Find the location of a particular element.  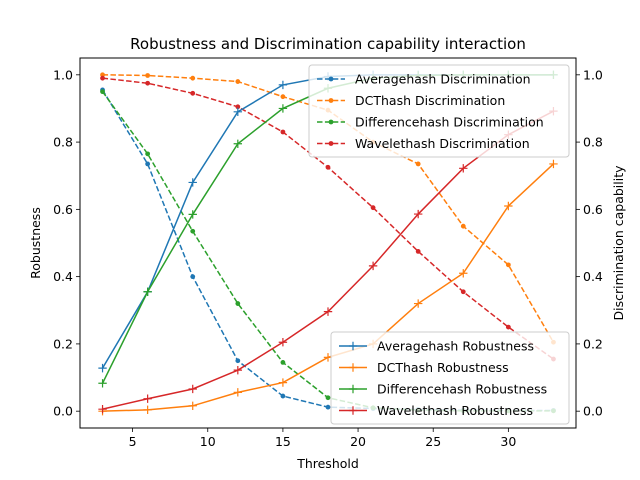

wavelethash-discrimination-legend-marker is located at coordinates (331, 143).